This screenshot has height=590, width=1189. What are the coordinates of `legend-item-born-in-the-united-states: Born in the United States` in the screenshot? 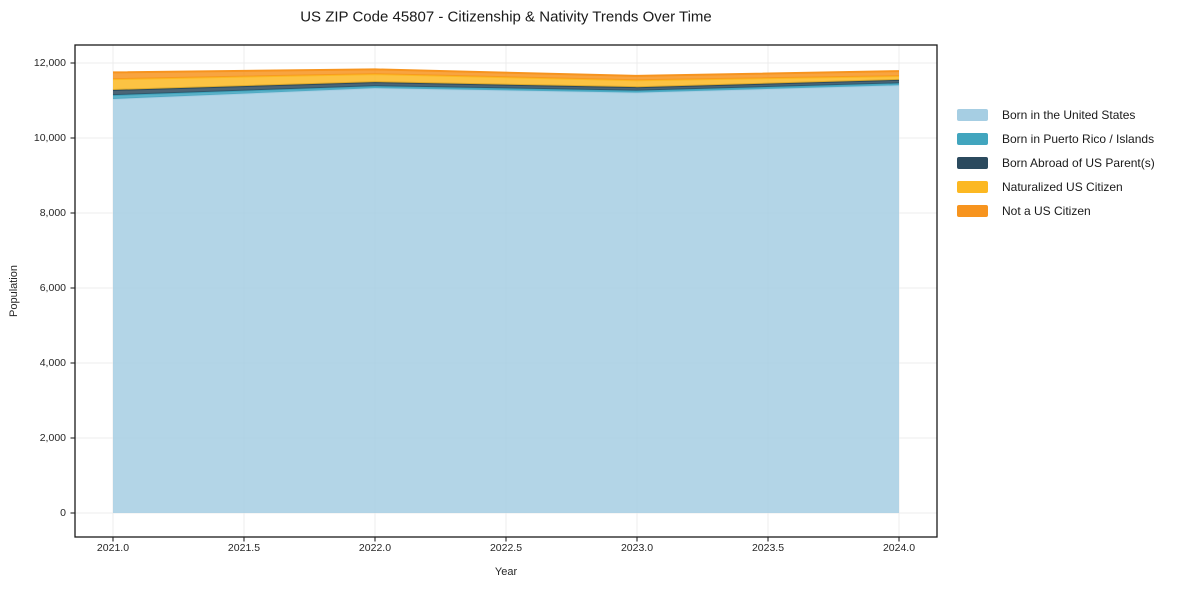 It's located at (1056, 114).